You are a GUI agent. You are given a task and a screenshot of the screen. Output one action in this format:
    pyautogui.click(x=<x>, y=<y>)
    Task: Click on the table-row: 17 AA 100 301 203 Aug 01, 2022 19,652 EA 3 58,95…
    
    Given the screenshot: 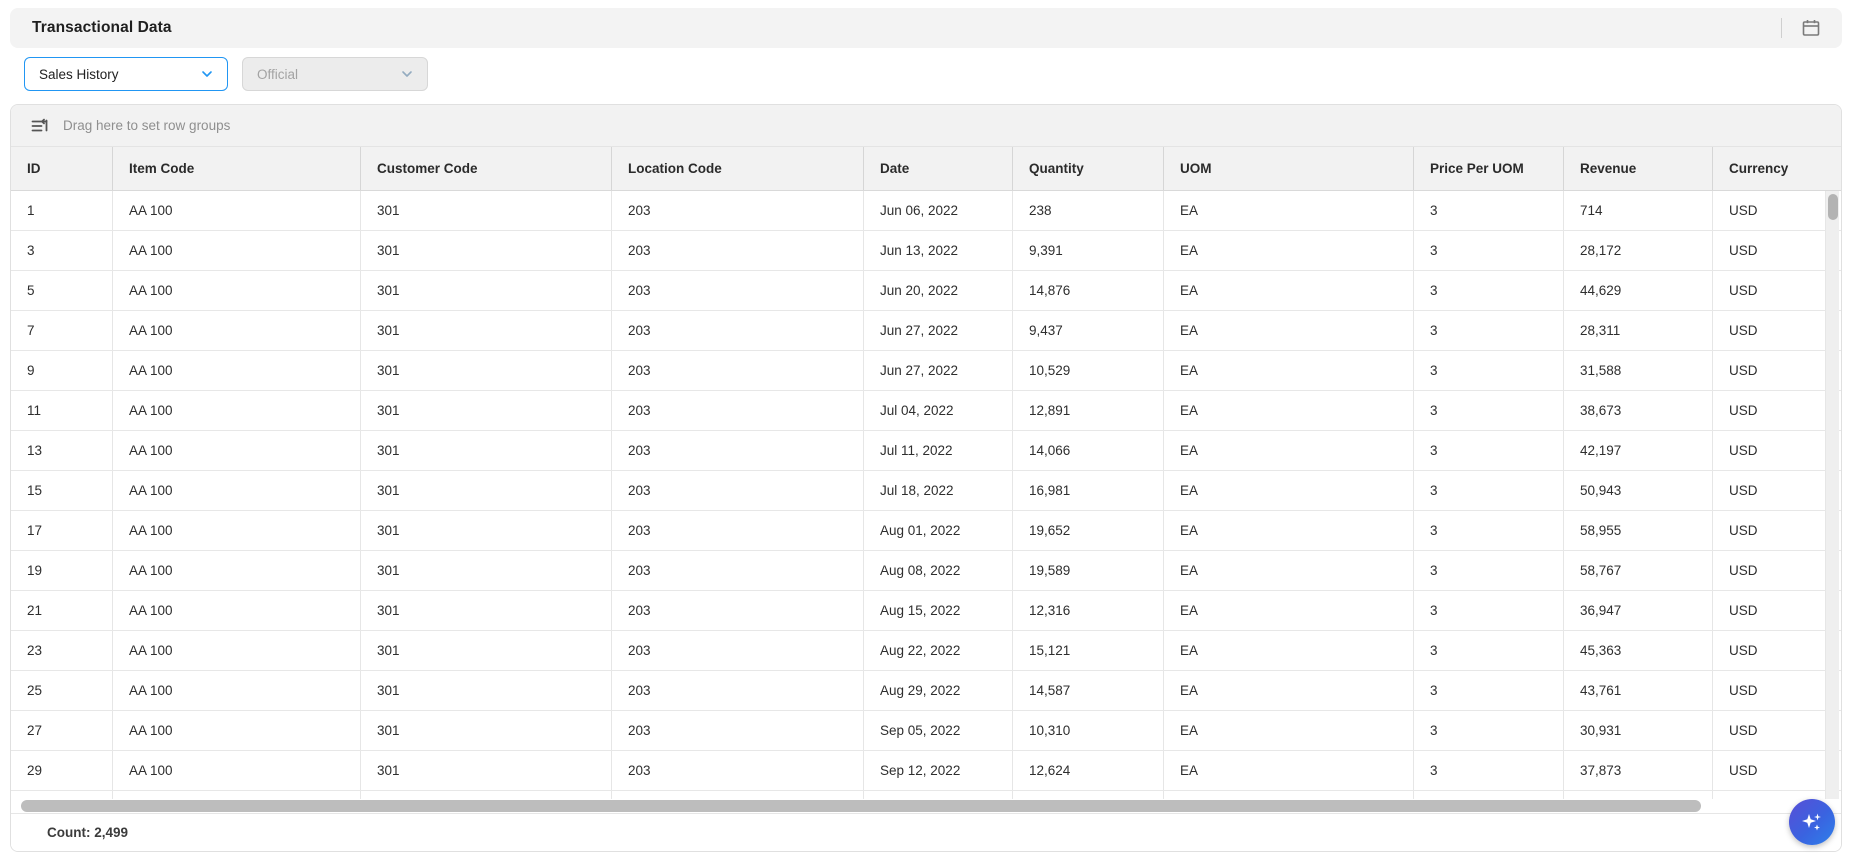 What is the action you would take?
    pyautogui.click(x=926, y=531)
    